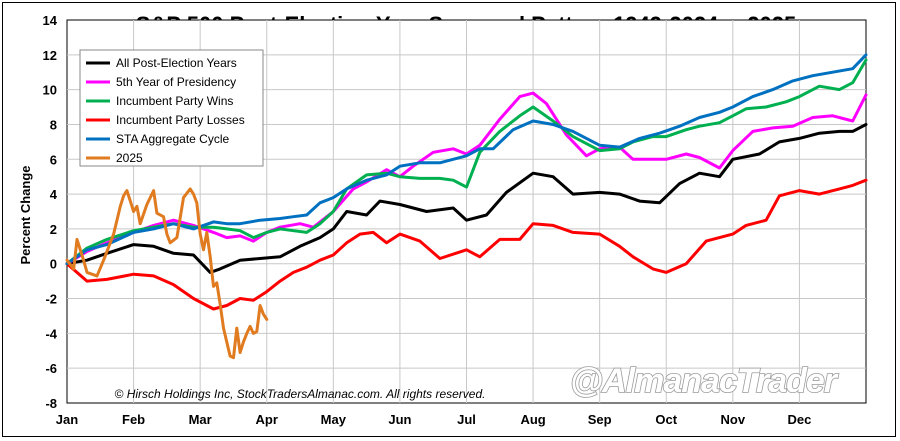 The image size is (900, 441). What do you see at coordinates (176, 82) in the screenshot?
I see `legend-label-fifth: 5th Year of Presidency` at bounding box center [176, 82].